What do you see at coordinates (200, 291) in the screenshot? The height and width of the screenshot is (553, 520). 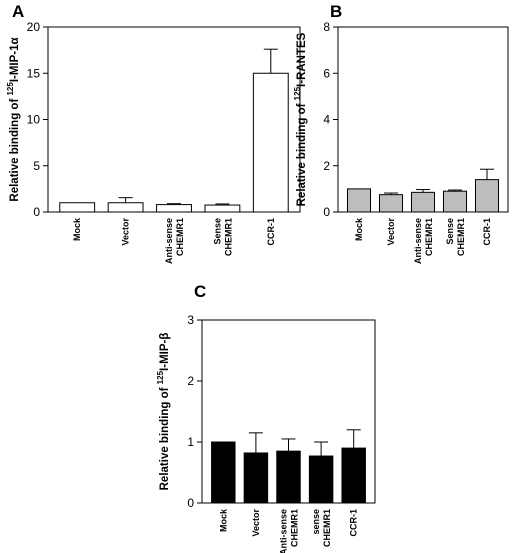 I see `panel-letter: C` at bounding box center [200, 291].